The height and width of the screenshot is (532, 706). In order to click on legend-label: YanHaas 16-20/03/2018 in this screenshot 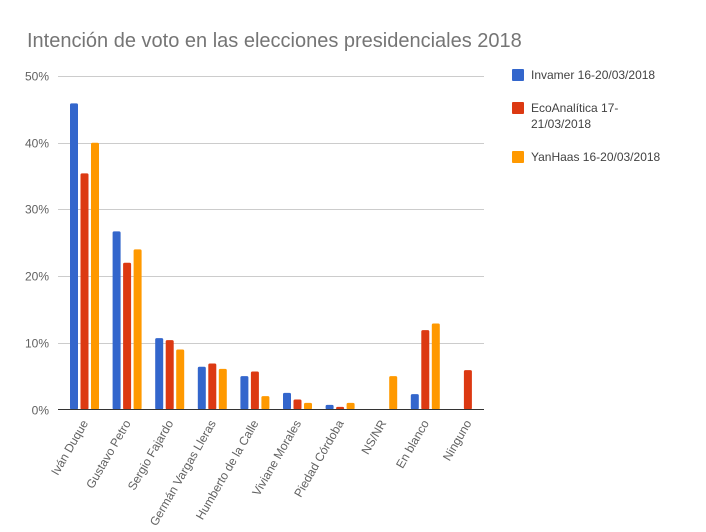, I will do `click(596, 157)`.